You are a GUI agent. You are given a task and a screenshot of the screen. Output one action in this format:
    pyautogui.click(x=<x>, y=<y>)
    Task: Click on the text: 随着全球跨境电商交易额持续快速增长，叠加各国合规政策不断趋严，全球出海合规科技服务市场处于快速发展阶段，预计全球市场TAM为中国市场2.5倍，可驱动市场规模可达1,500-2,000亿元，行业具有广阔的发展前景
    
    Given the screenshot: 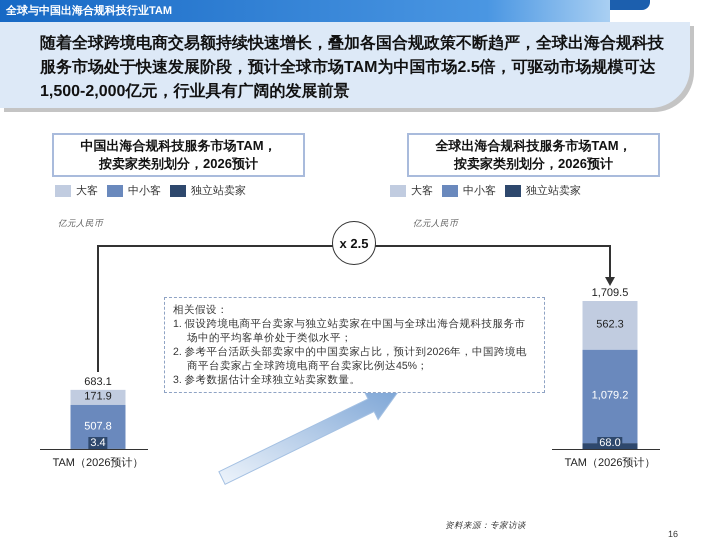 What is the action you would take?
    pyautogui.click(x=352, y=67)
    